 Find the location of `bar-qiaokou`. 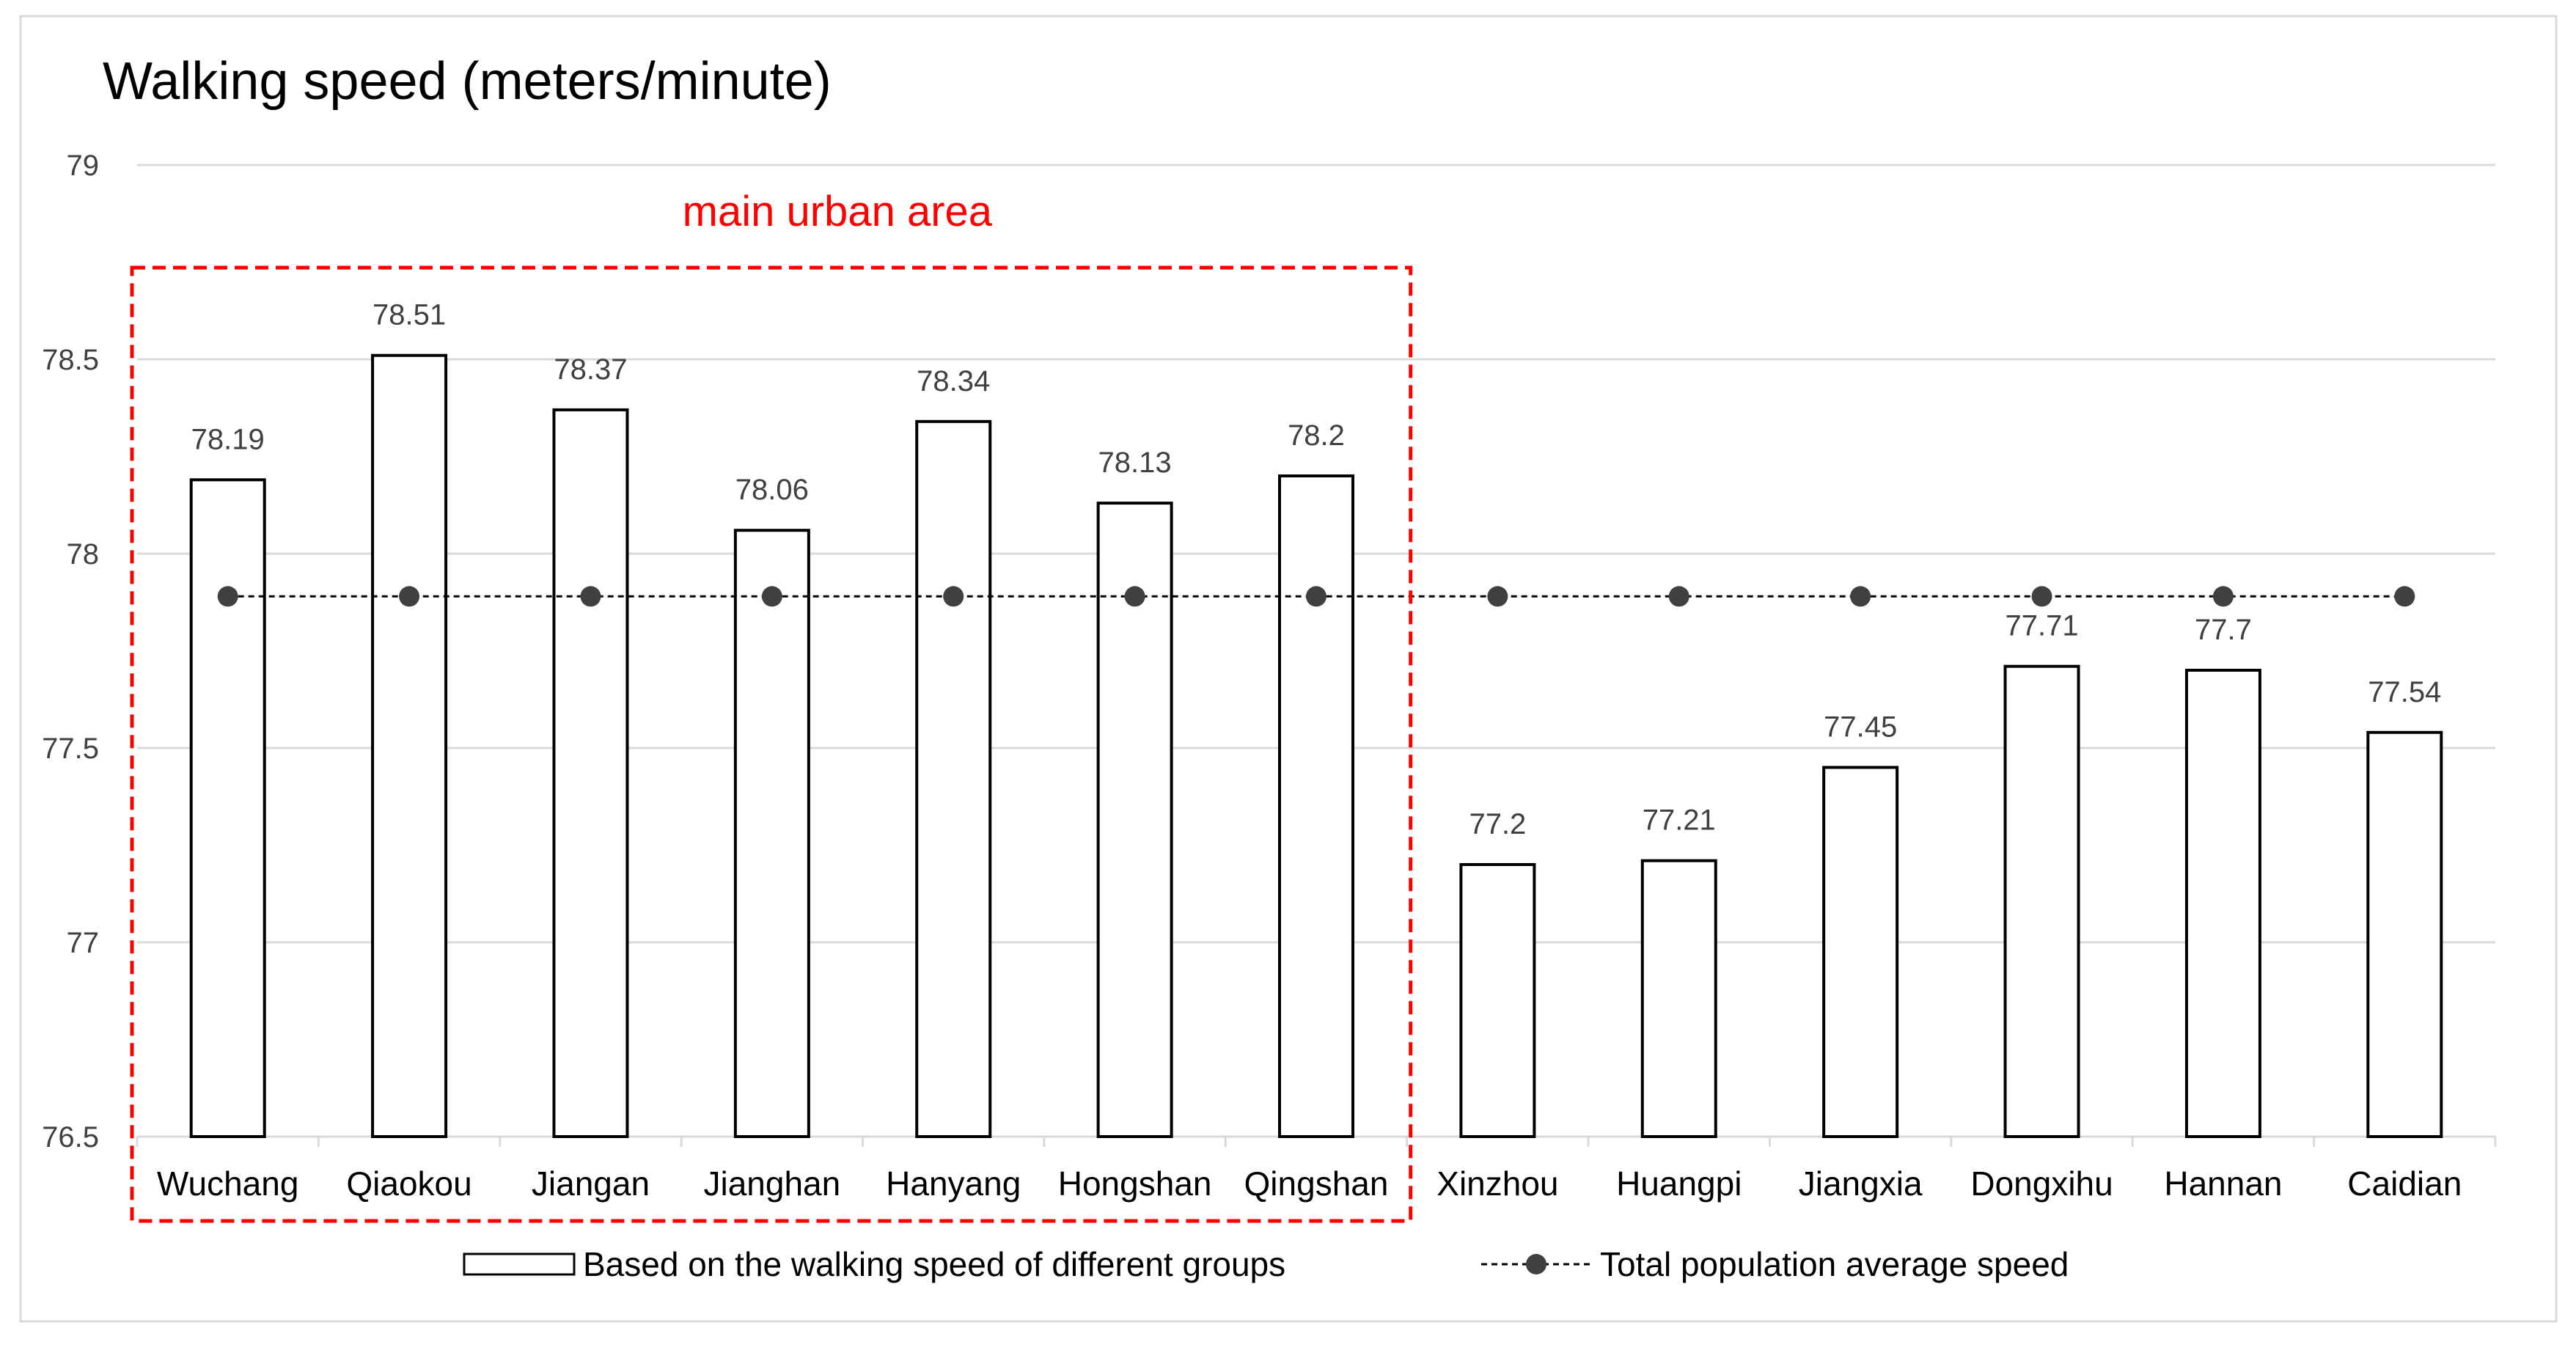

bar-qiaokou is located at coordinates (410, 746).